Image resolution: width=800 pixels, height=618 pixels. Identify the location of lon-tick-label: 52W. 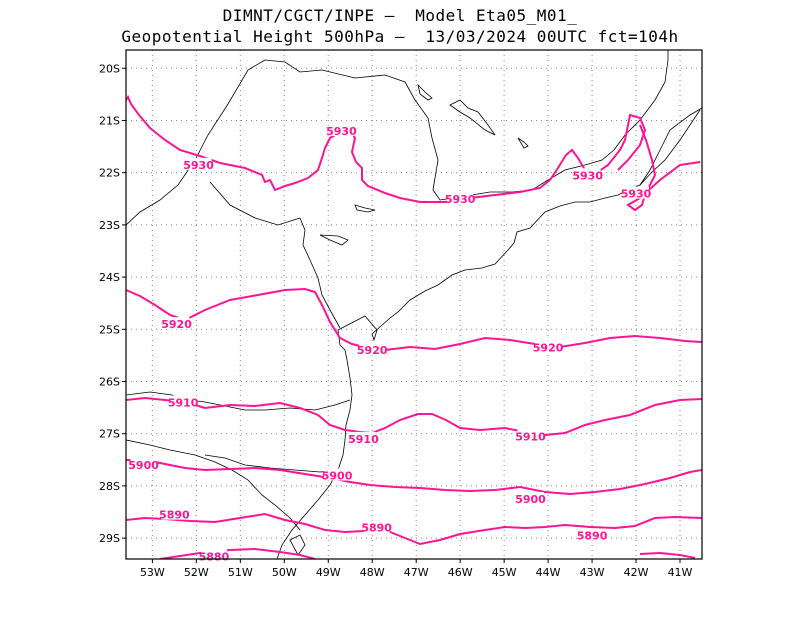
(196, 572).